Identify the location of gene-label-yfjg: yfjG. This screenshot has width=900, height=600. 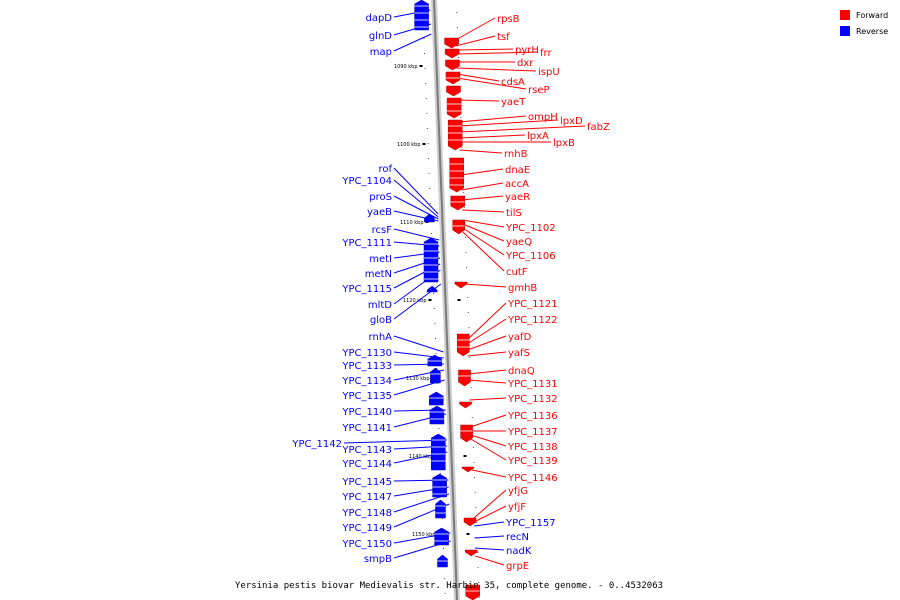
(518, 491).